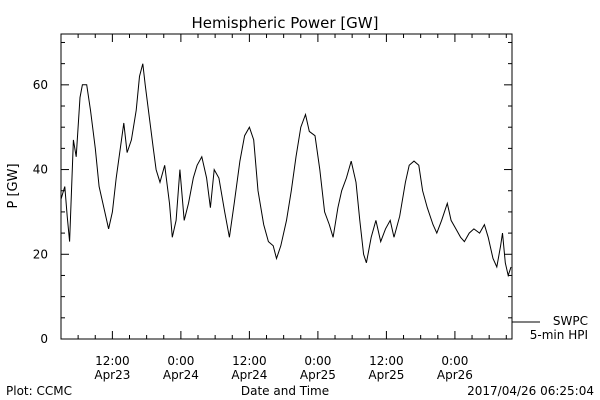  I want to click on legend-label-hpi: 5-min HPI, so click(559, 335).